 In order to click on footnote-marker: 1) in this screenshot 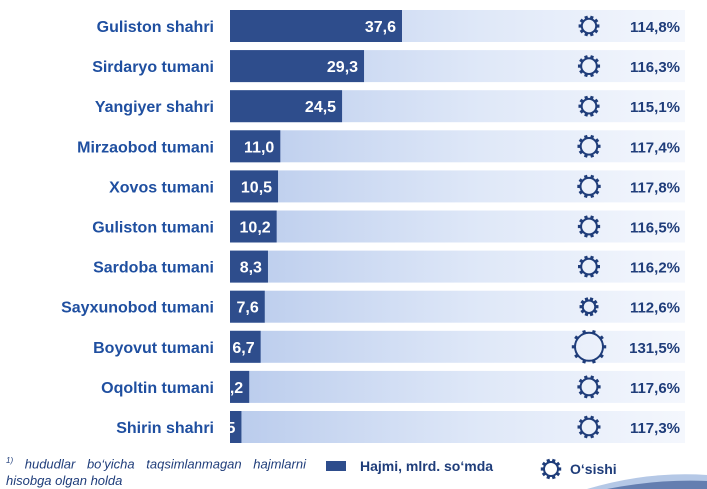, I will do `click(10, 460)`.